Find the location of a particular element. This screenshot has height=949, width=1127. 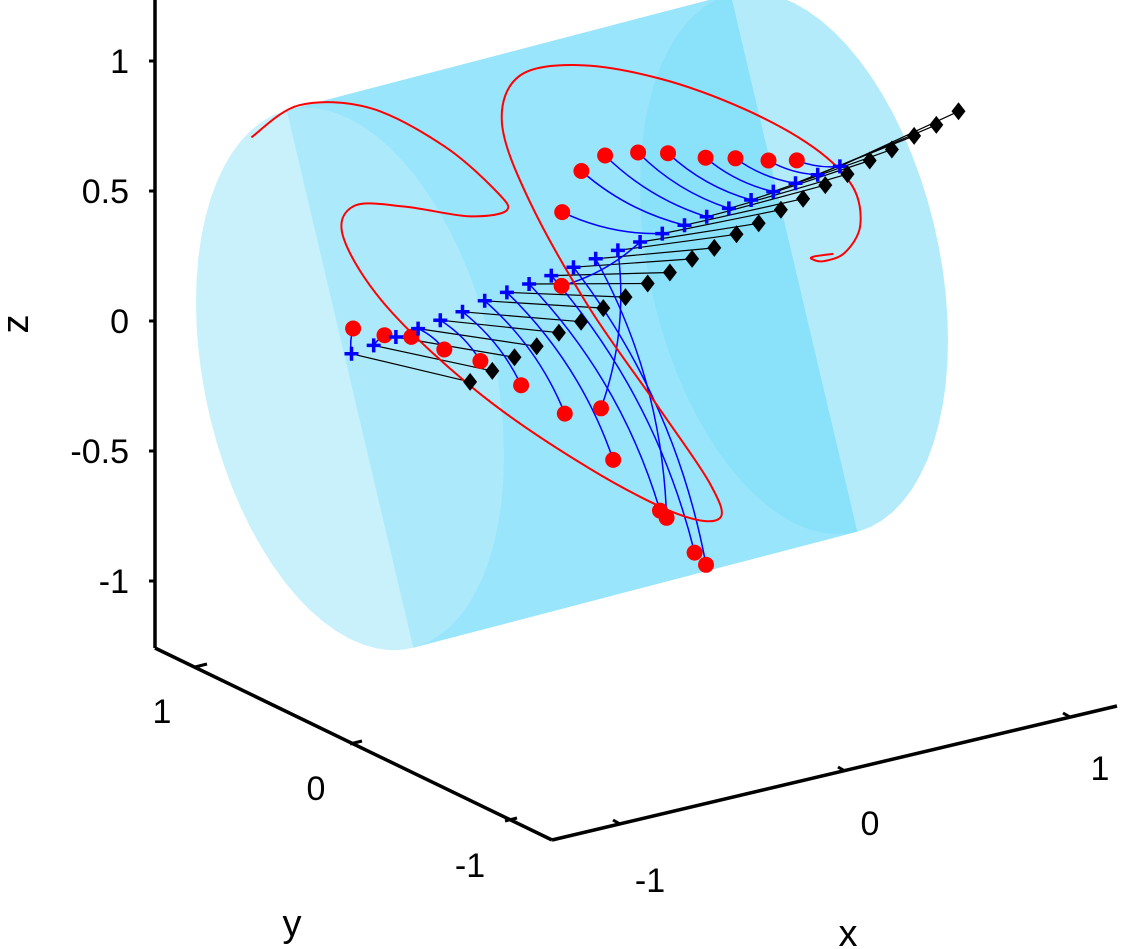

z-tick-label: 0.5 is located at coordinates (105, 192).